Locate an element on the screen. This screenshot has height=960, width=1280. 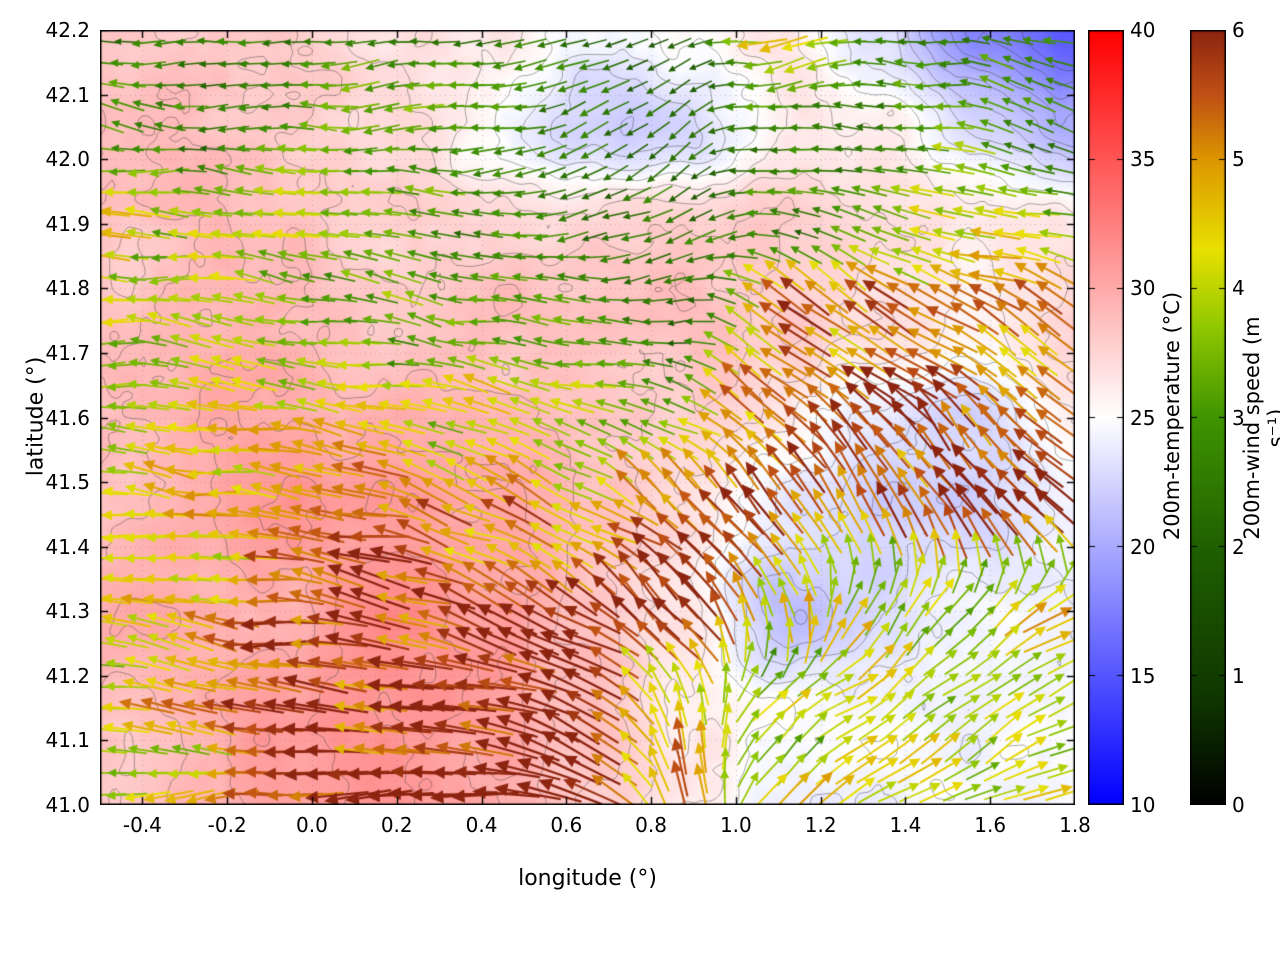
wind-colorbar-tick-label: 0 is located at coordinates (1238, 805).